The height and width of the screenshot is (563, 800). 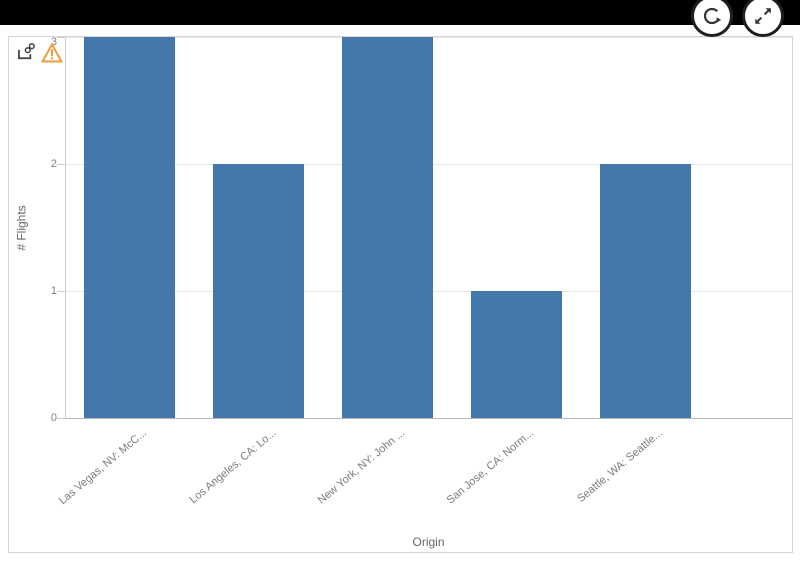 What do you see at coordinates (53, 164) in the screenshot?
I see `y-tick-label: 2` at bounding box center [53, 164].